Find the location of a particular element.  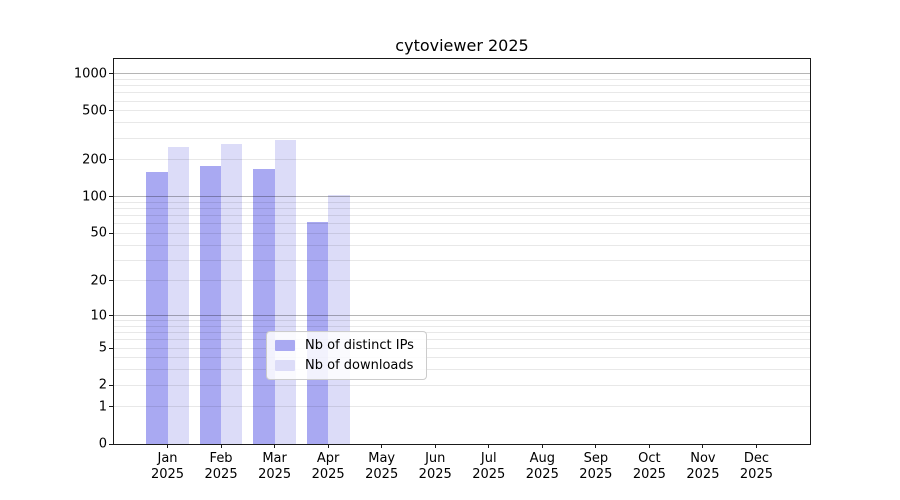

x-tick-month: Jul is located at coordinates (488, 458).